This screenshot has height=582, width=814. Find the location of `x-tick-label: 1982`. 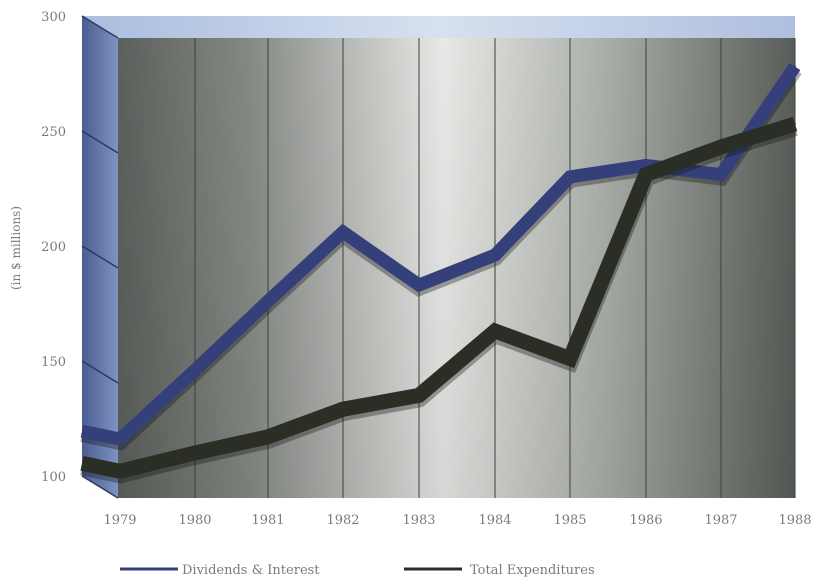

x-tick-label: 1982 is located at coordinates (342, 520).